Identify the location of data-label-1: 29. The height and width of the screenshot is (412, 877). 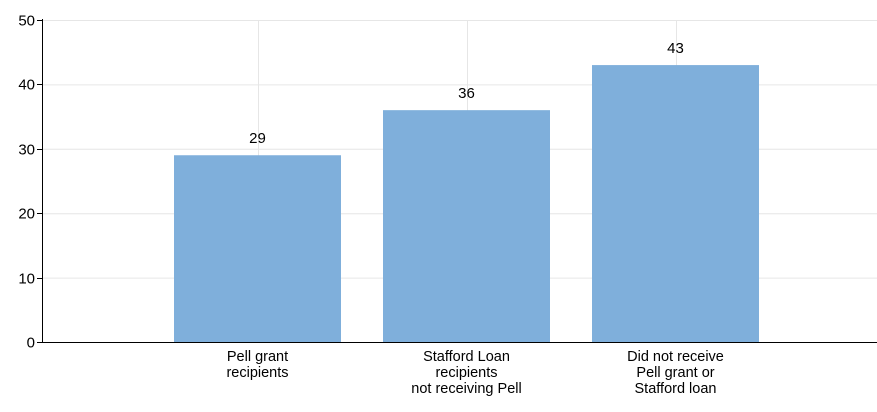
(257, 138).